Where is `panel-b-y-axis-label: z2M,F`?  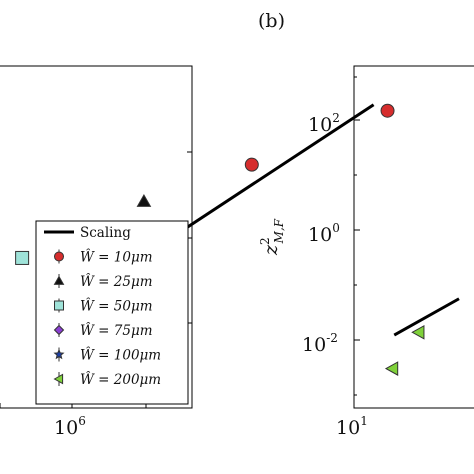 panel-b-y-axis-label: z2M,F is located at coordinates (272, 237).